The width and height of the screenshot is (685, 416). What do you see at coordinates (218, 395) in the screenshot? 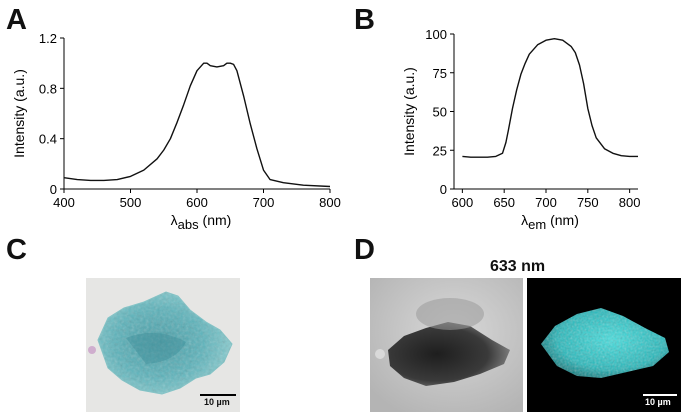
I see `scale-bar-c` at bounding box center [218, 395].